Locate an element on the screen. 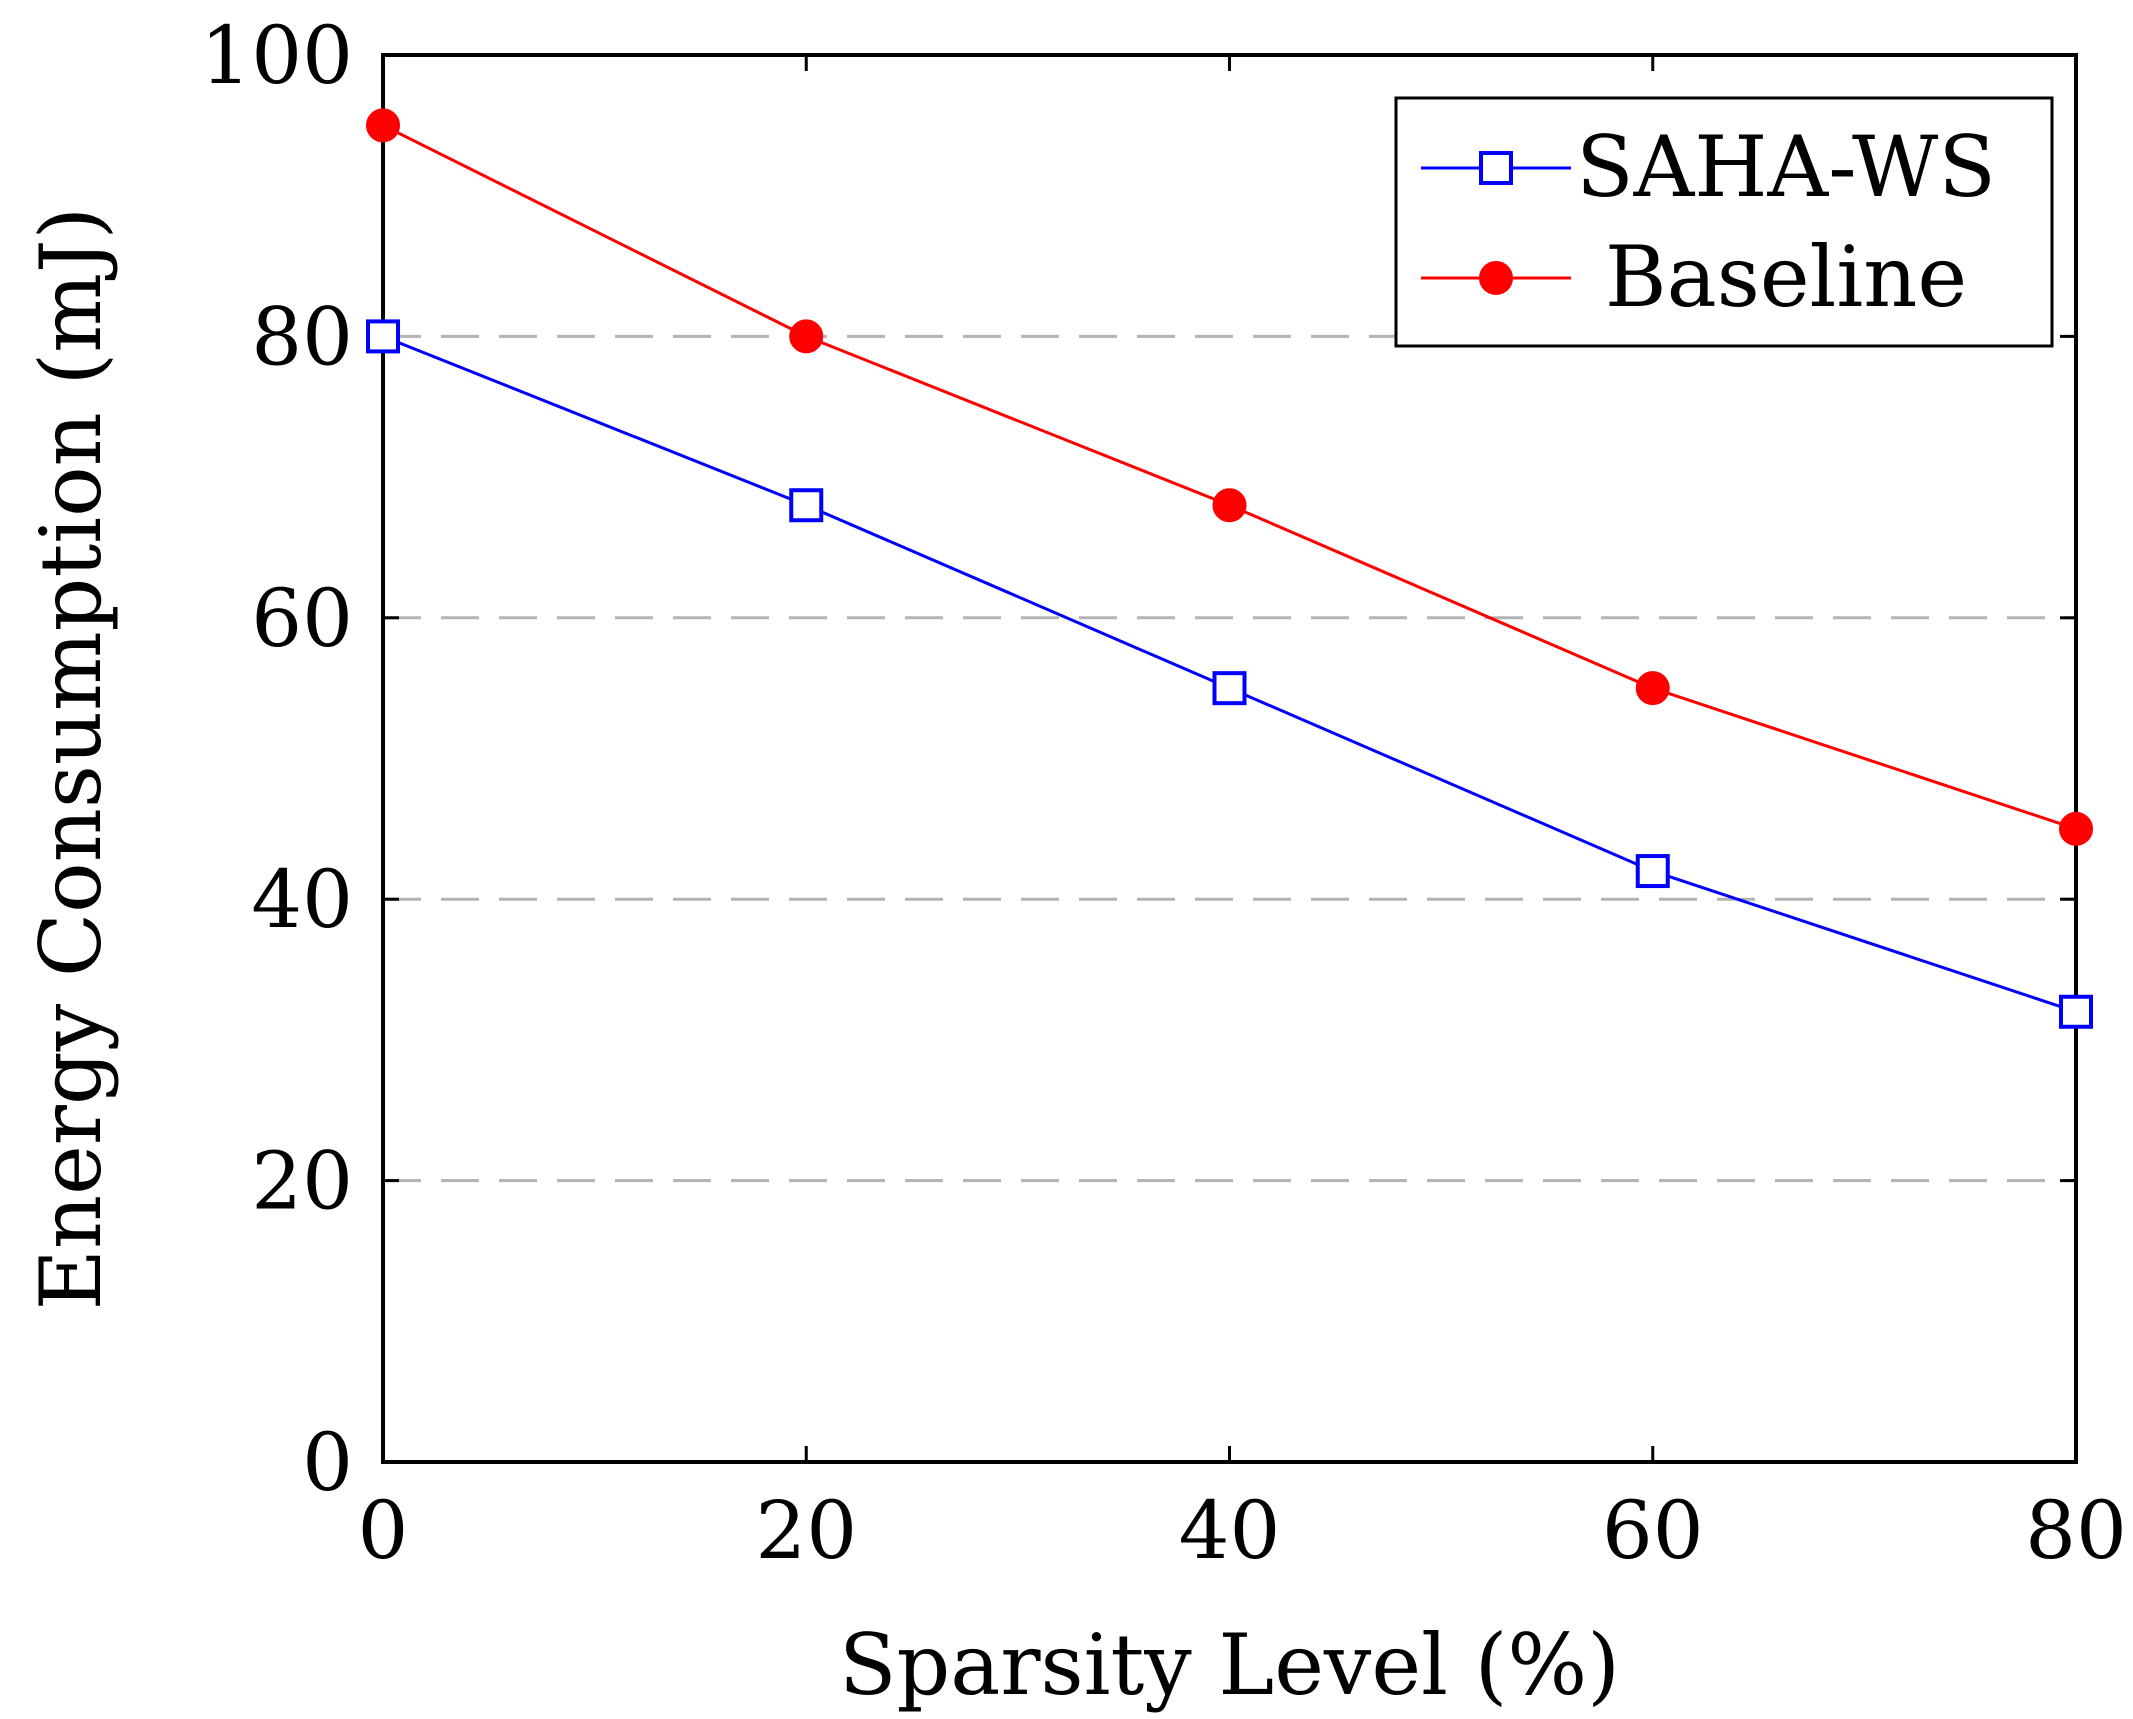 The height and width of the screenshot is (1719, 2133). legend-box is located at coordinates (1724, 222).